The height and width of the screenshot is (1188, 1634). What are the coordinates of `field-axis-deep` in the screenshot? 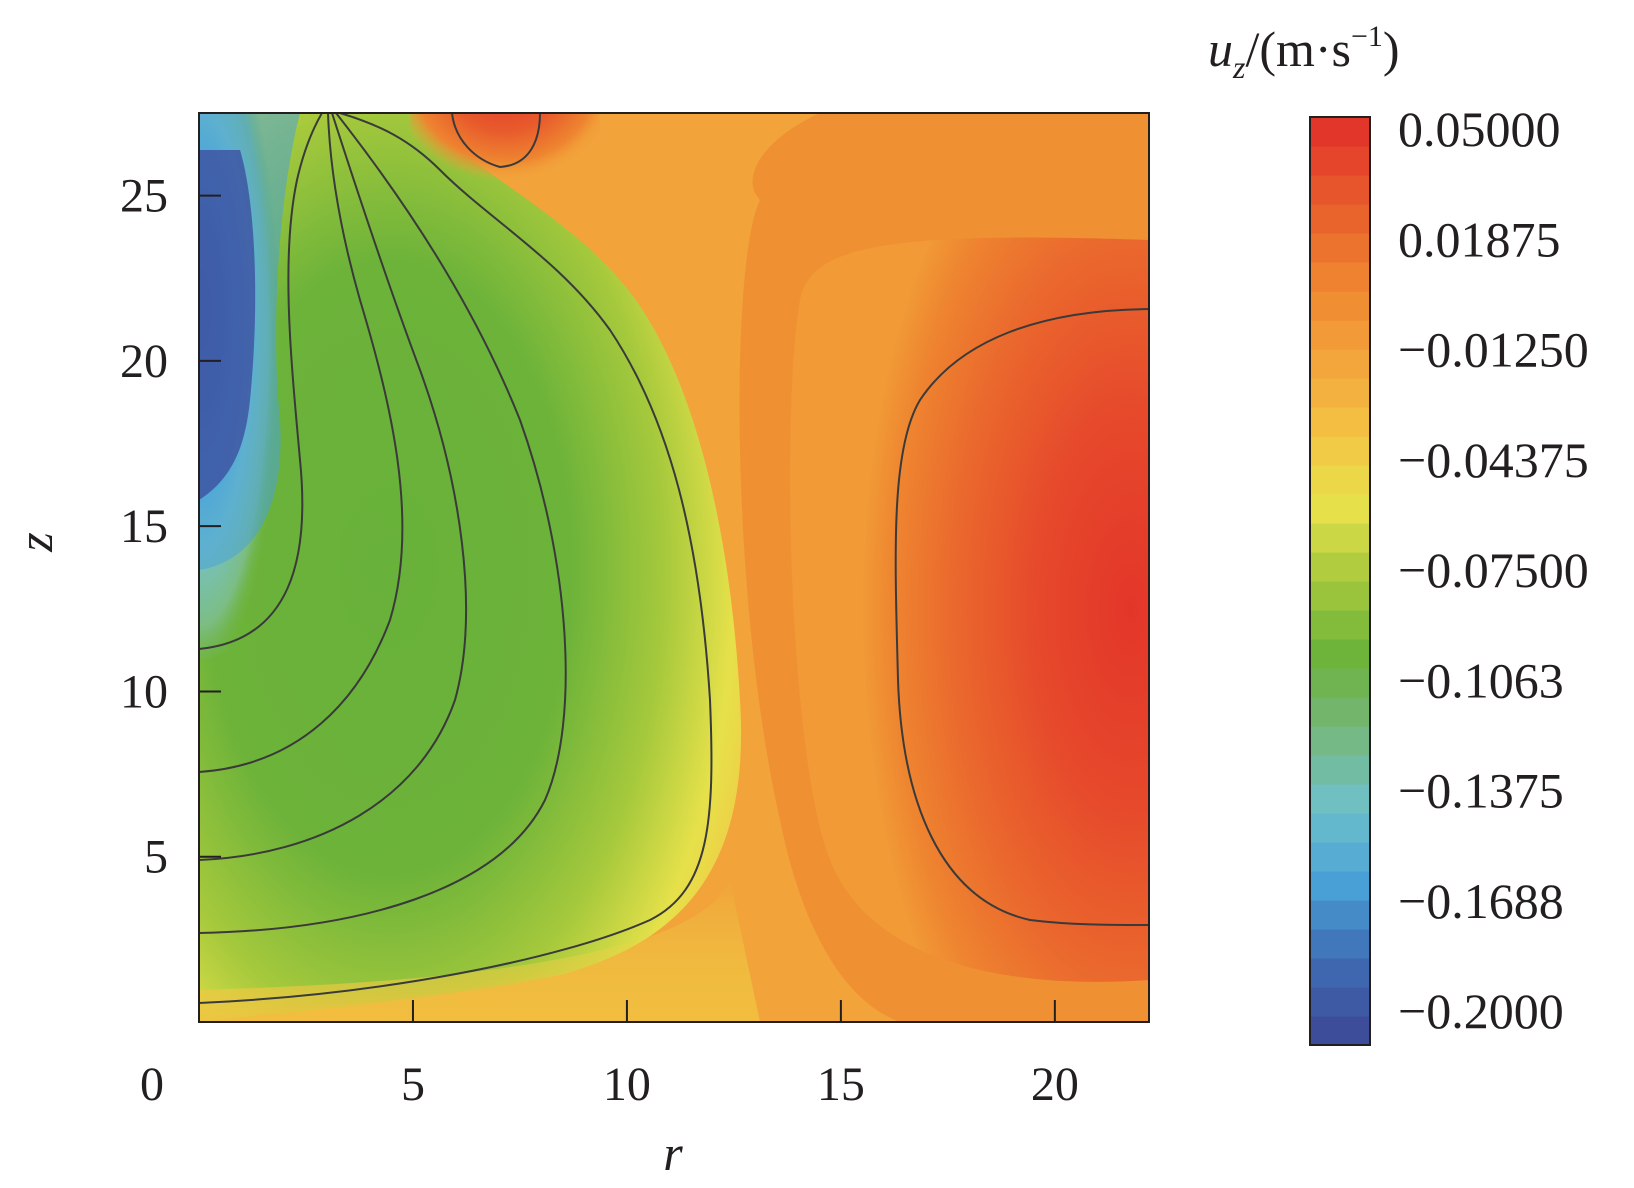 It's located at (227, 325).